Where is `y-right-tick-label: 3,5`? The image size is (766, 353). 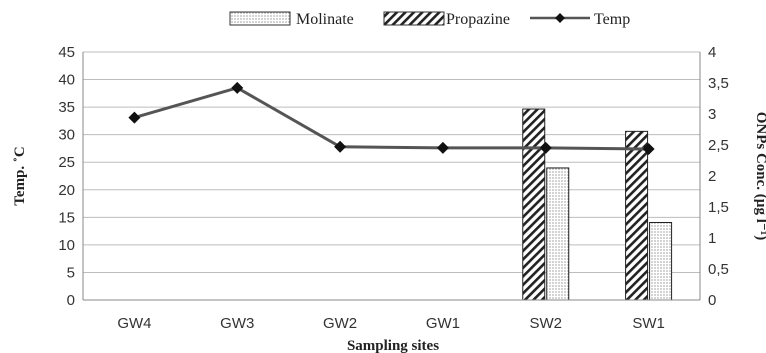
y-right-tick-label: 3,5 is located at coordinates (718, 83).